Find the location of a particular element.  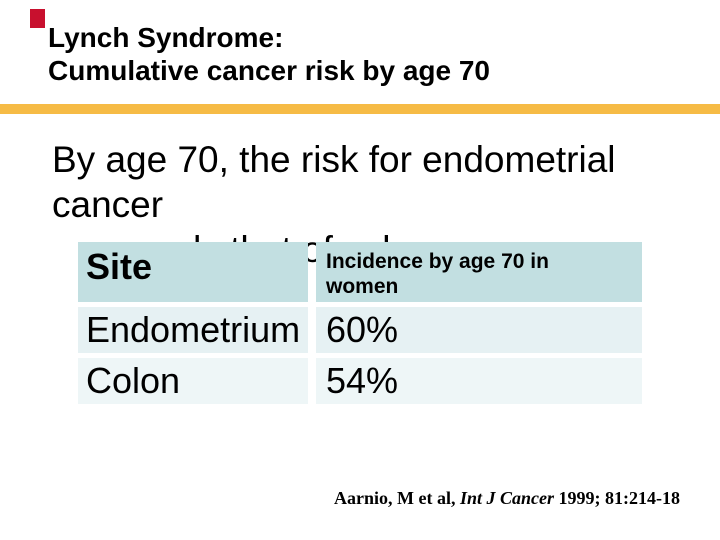

title-line-1: Lynch Syndrome: is located at coordinates (166, 37).